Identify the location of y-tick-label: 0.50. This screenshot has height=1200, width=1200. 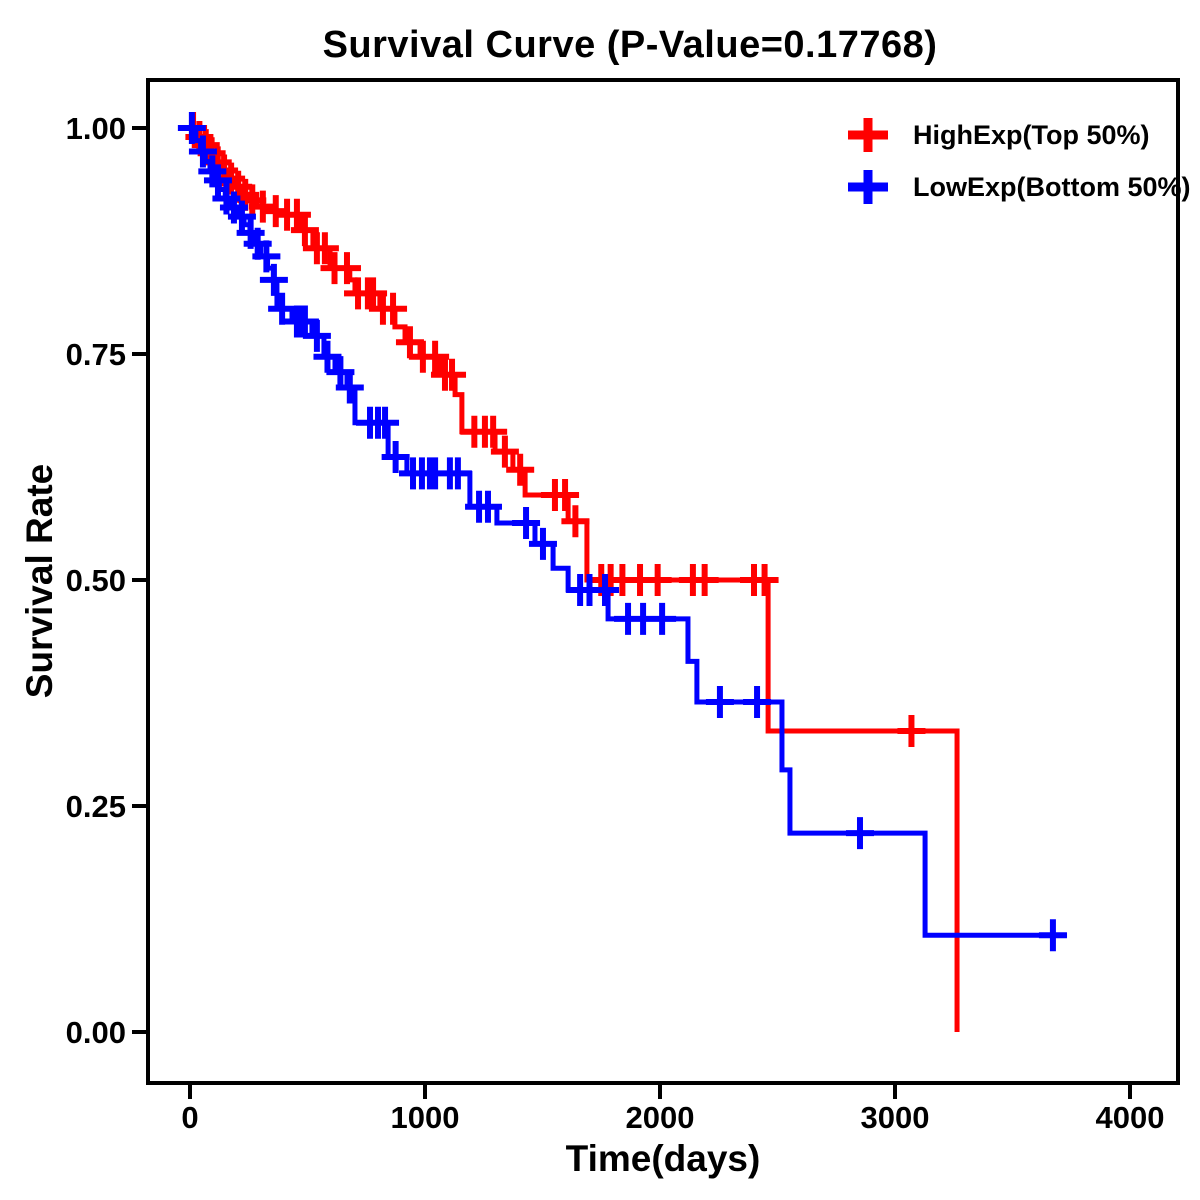
(96, 580).